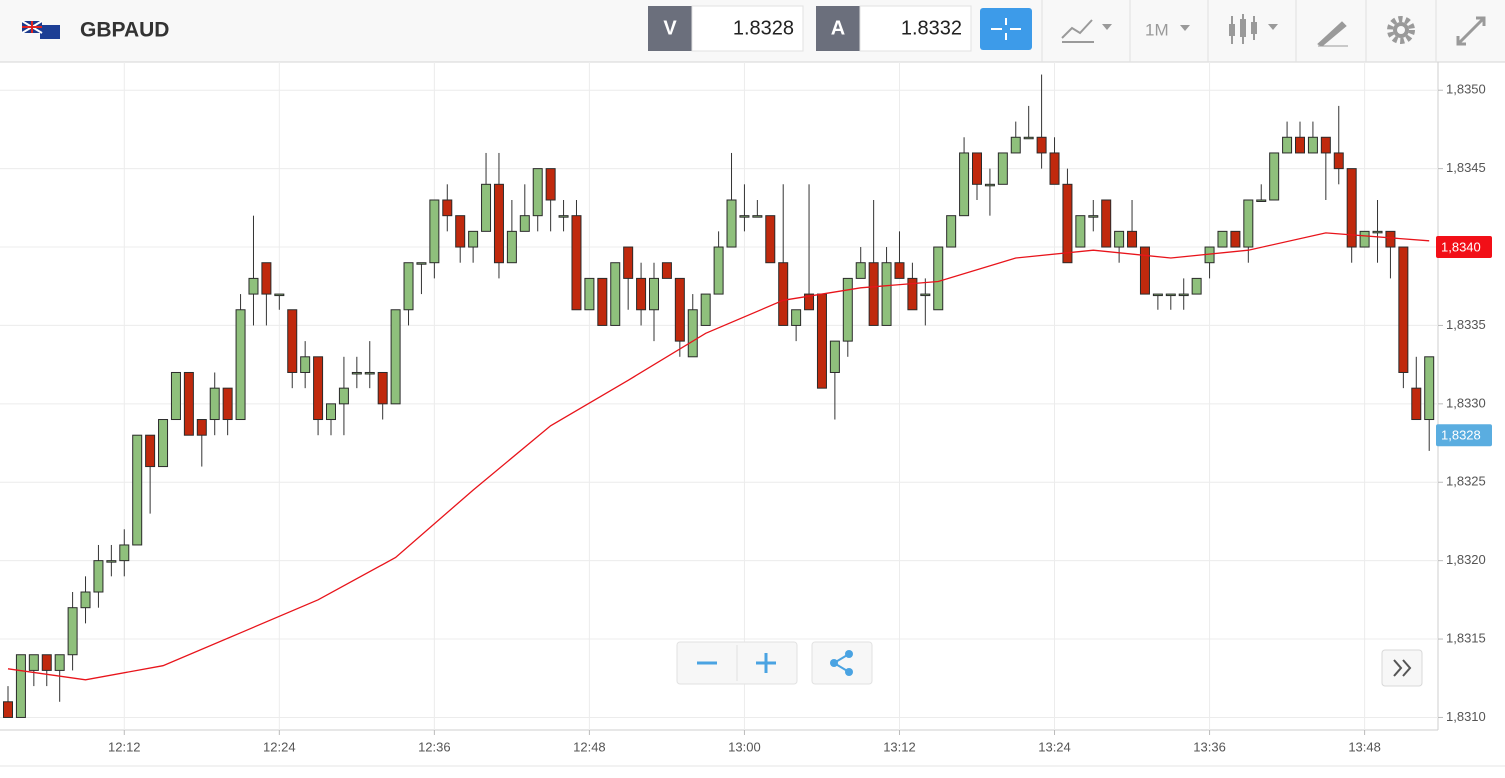 This screenshot has height=778, width=1505. Describe the element at coordinates (841, 663) in the screenshot. I see `share-button` at that location.